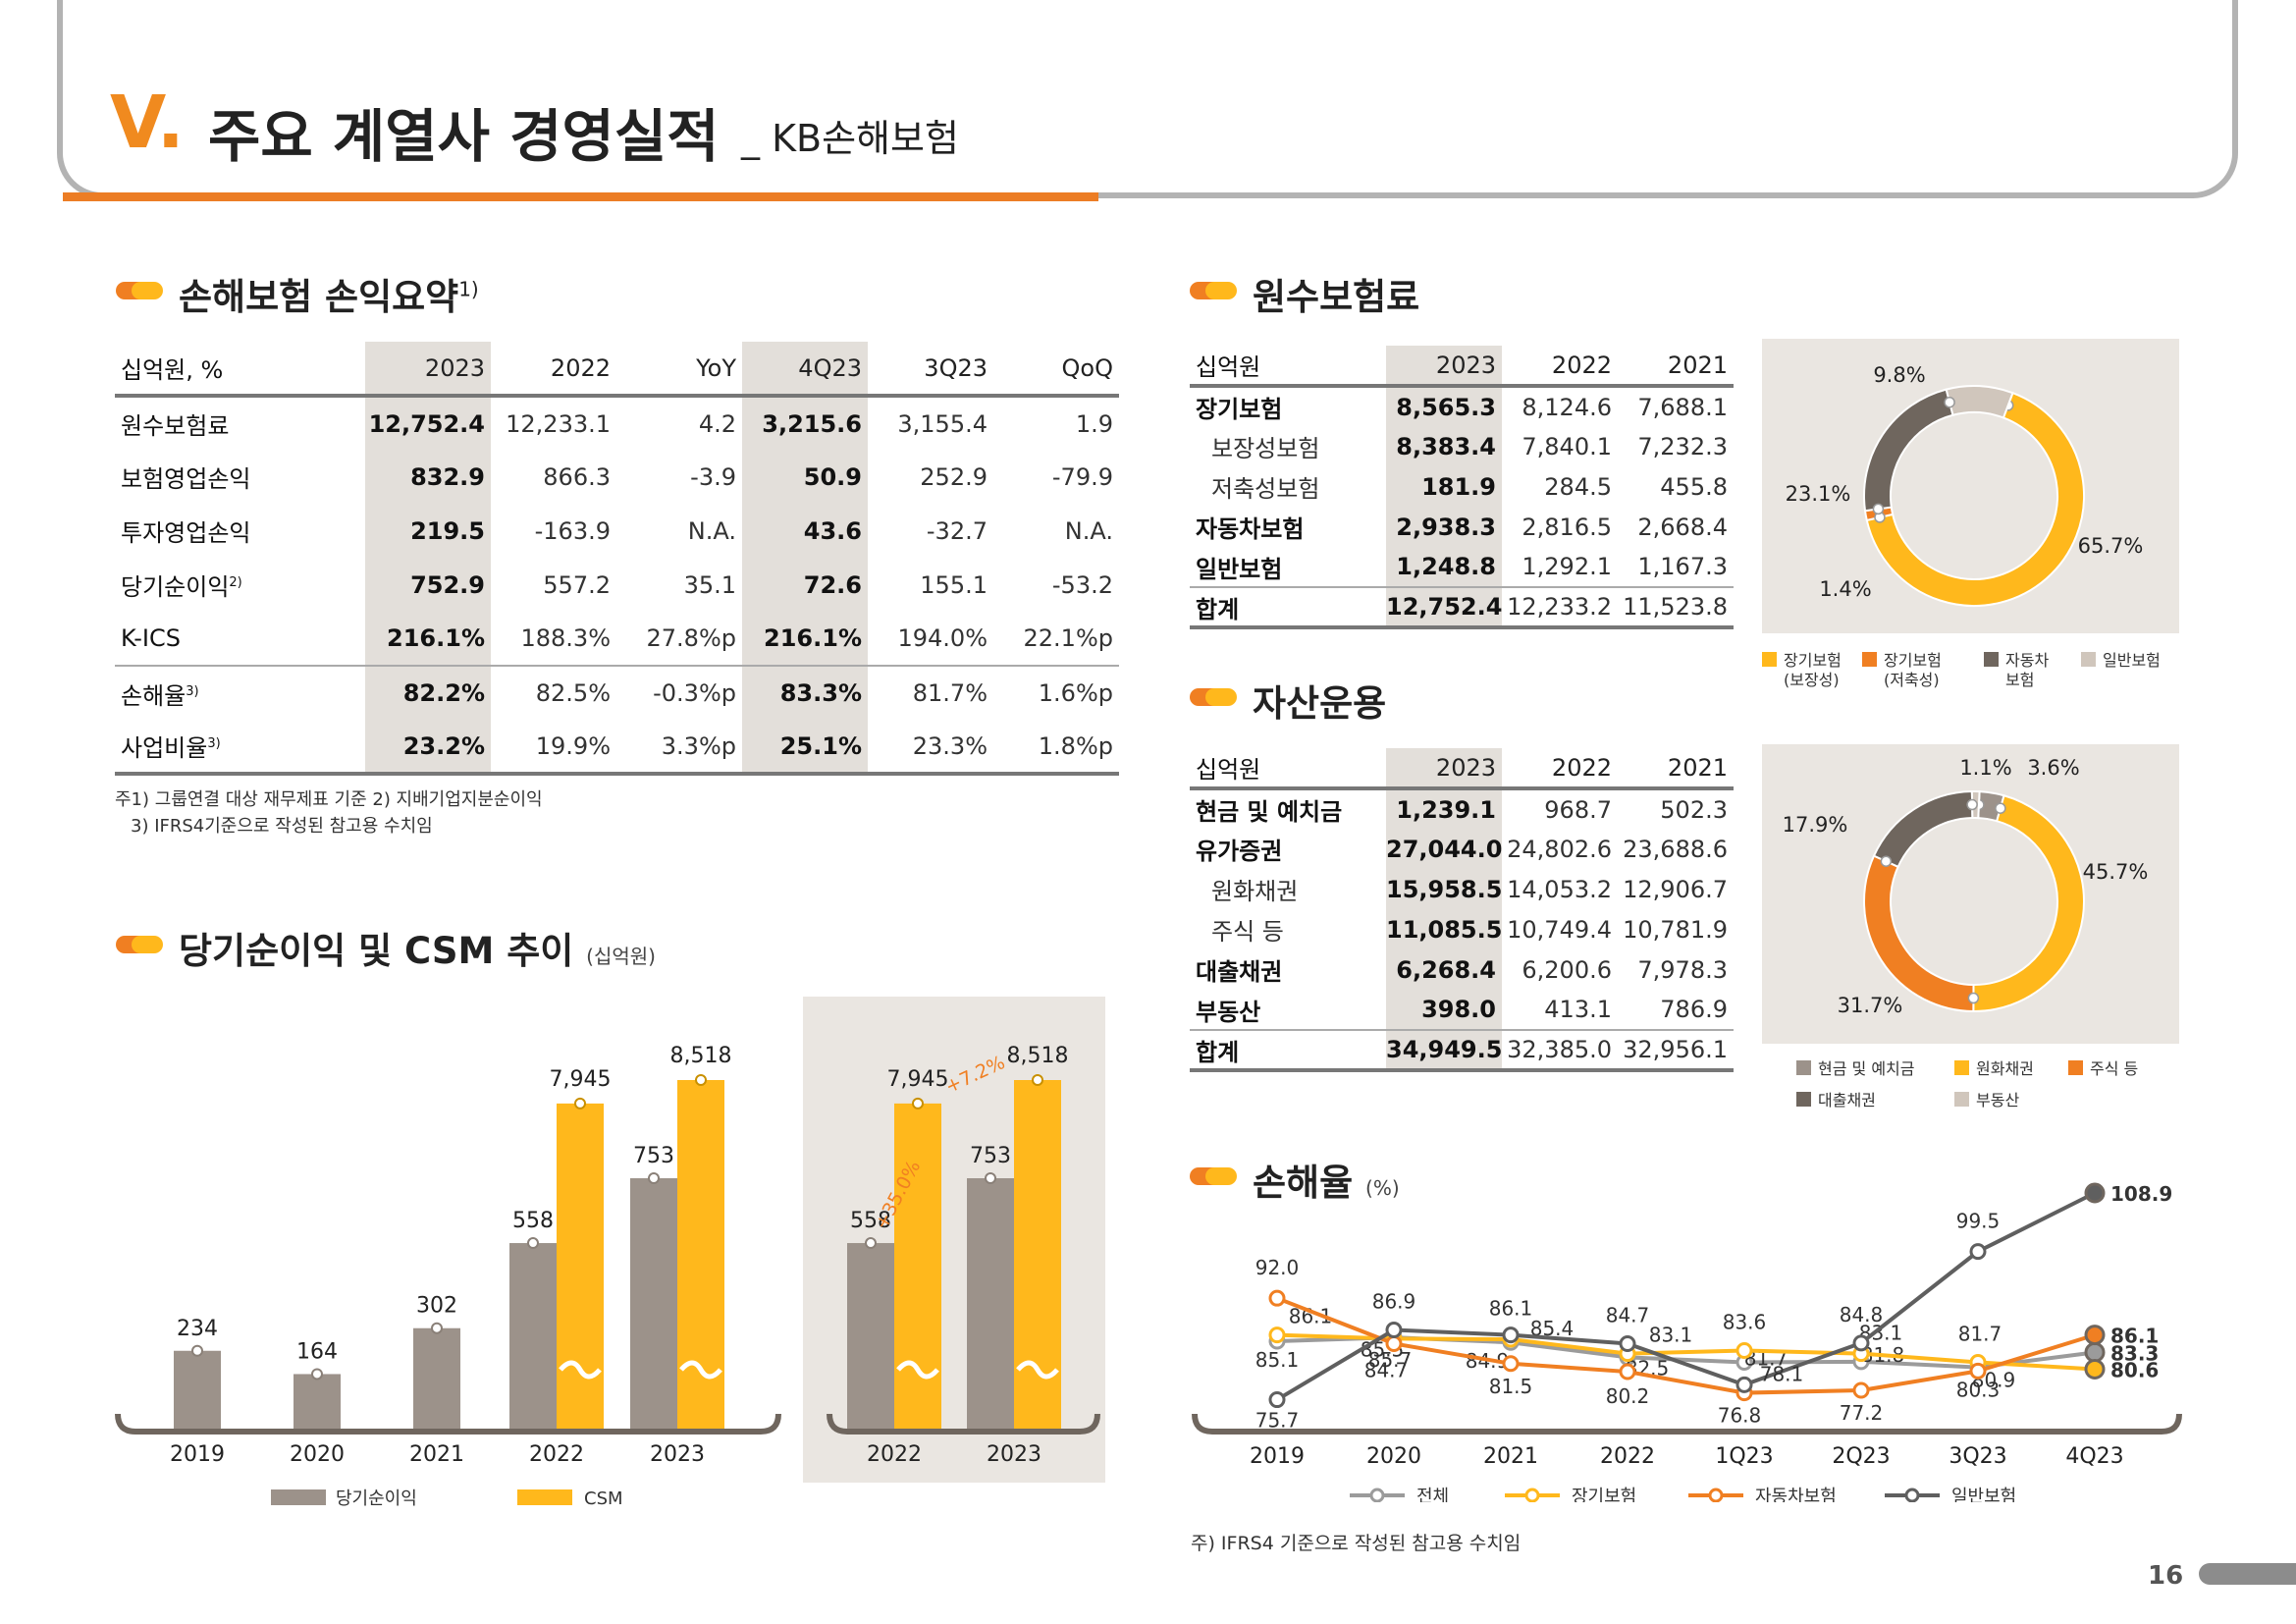 Image resolution: width=2296 pixels, height=1624 pixels. What do you see at coordinates (240, 748) in the screenshot?
I see `pl-row-label: 사업비율3)` at bounding box center [240, 748].